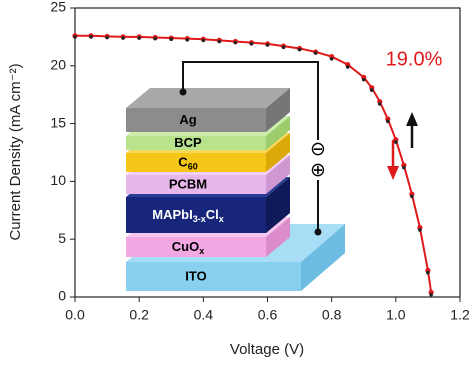 The width and height of the screenshot is (474, 366). I want to click on layer-label: ITO, so click(195, 276).